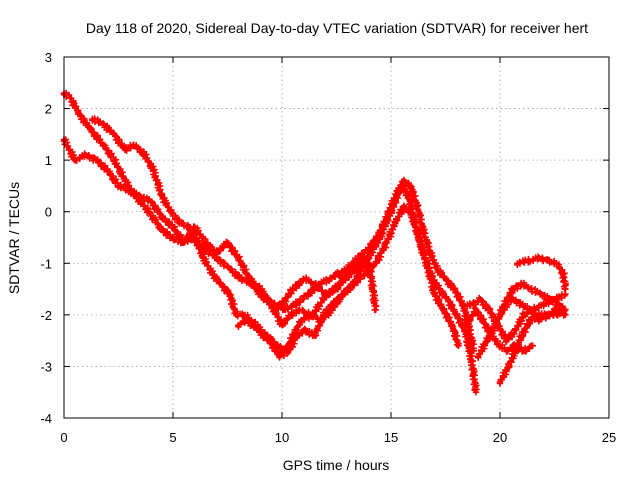 The height and width of the screenshot is (480, 640). What do you see at coordinates (500, 437) in the screenshot?
I see `x-tick-label: 20` at bounding box center [500, 437].